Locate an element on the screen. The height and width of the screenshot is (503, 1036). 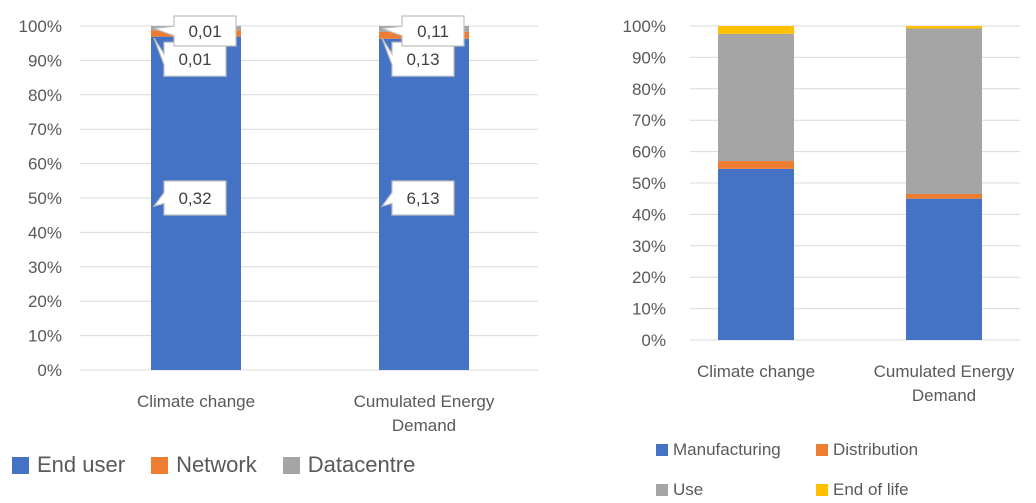
data-label-network-cumulated-energy-demand: 0,13 is located at coordinates (422, 59).